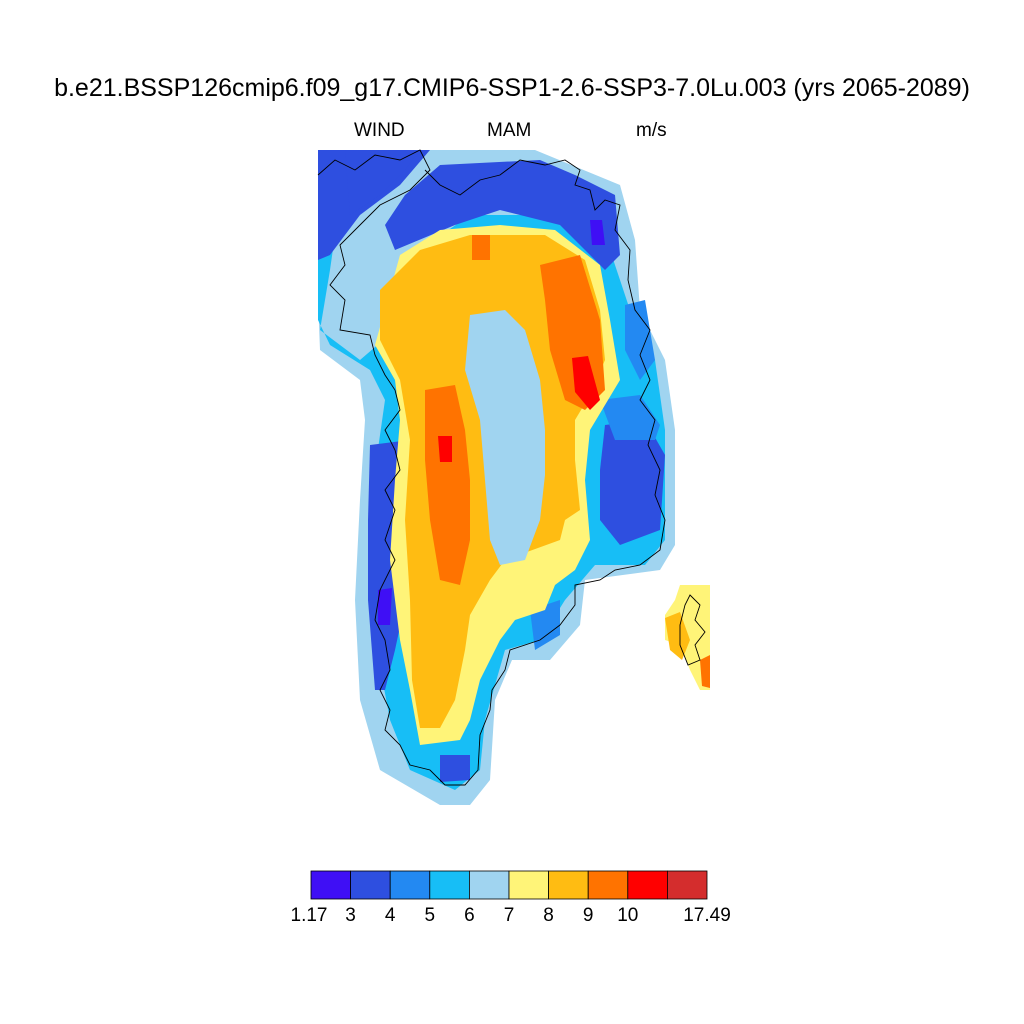 The width and height of the screenshot is (1024, 1024). Describe the element at coordinates (509, 130) in the screenshot. I see `season-label: MAM` at that location.